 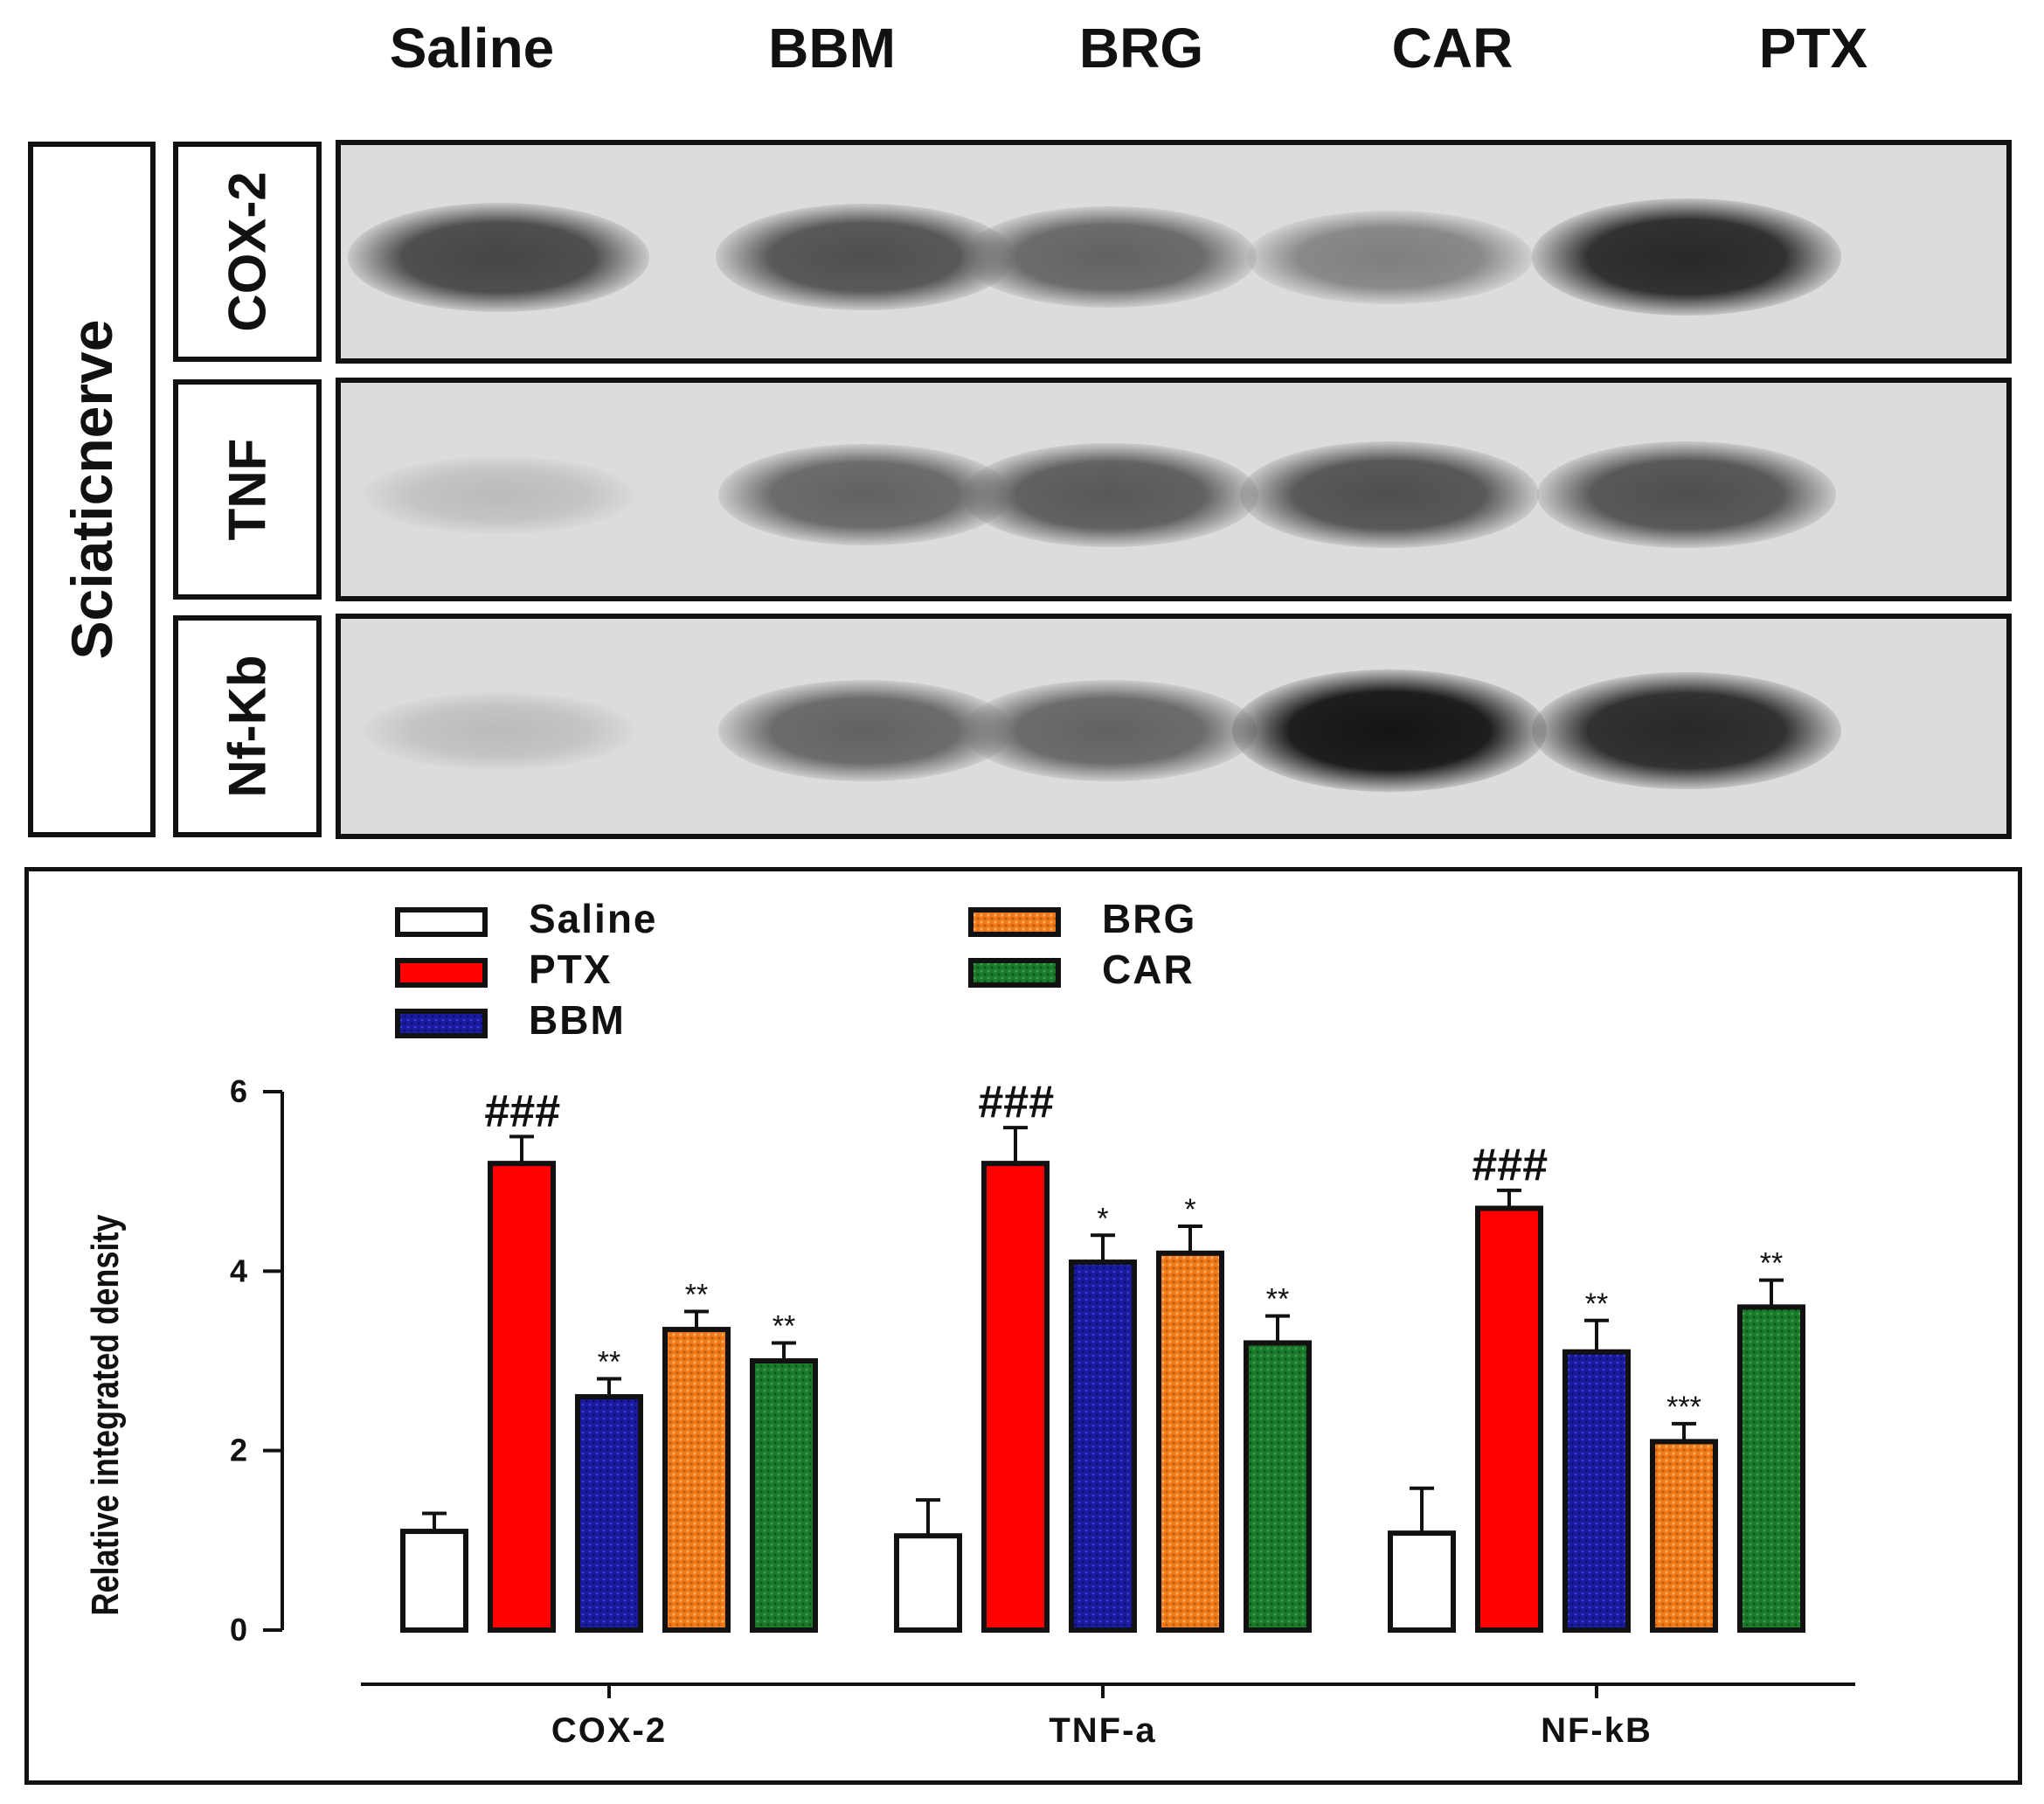 What do you see at coordinates (593, 918) in the screenshot?
I see `legend-label-saline: Saline` at bounding box center [593, 918].